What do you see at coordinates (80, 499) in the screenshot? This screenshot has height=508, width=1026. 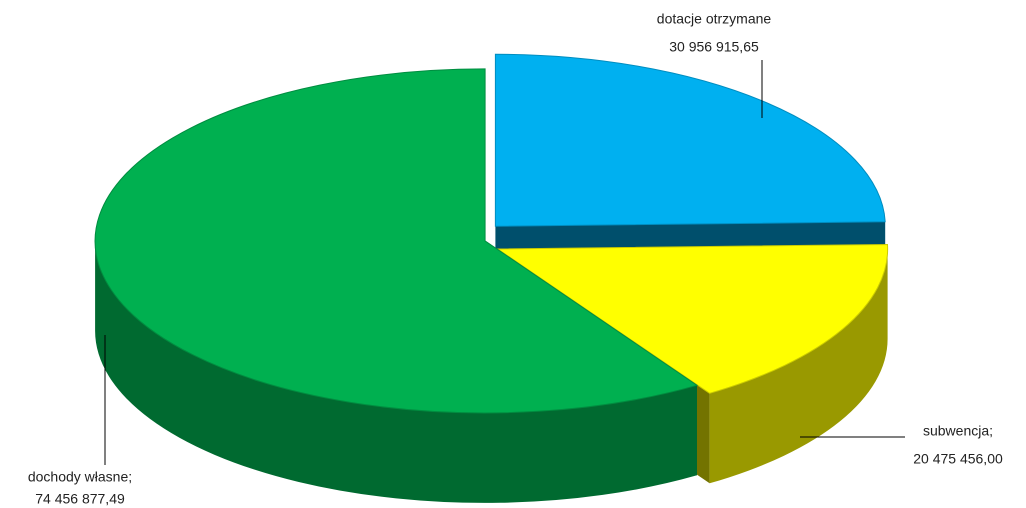 I see `value-label: 74 456 877,49` at bounding box center [80, 499].